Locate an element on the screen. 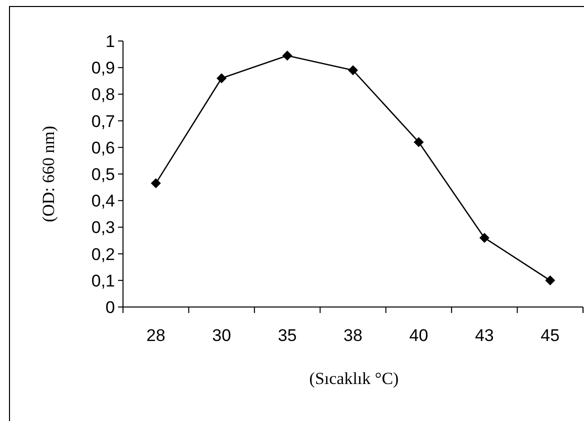 The image size is (584, 421). y-tick-label: 0 is located at coordinates (110, 307).